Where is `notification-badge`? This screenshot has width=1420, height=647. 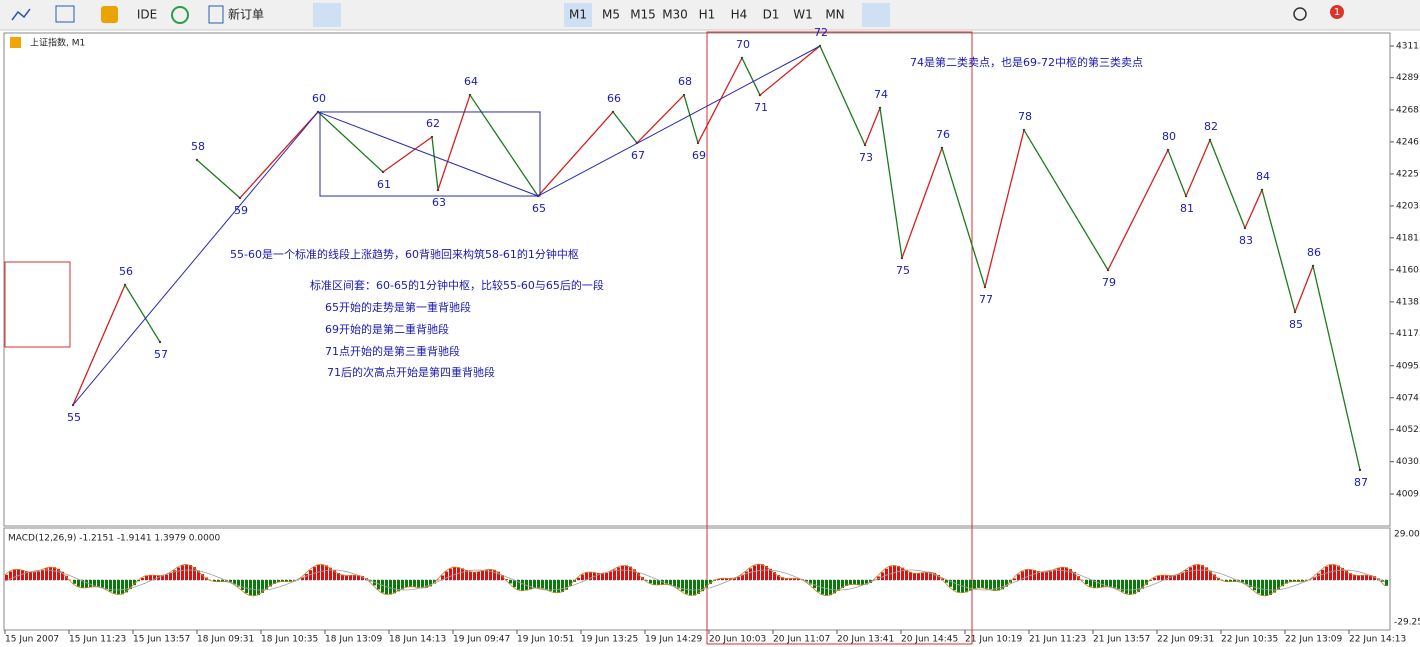 notification-badge is located at coordinates (1337, 12).